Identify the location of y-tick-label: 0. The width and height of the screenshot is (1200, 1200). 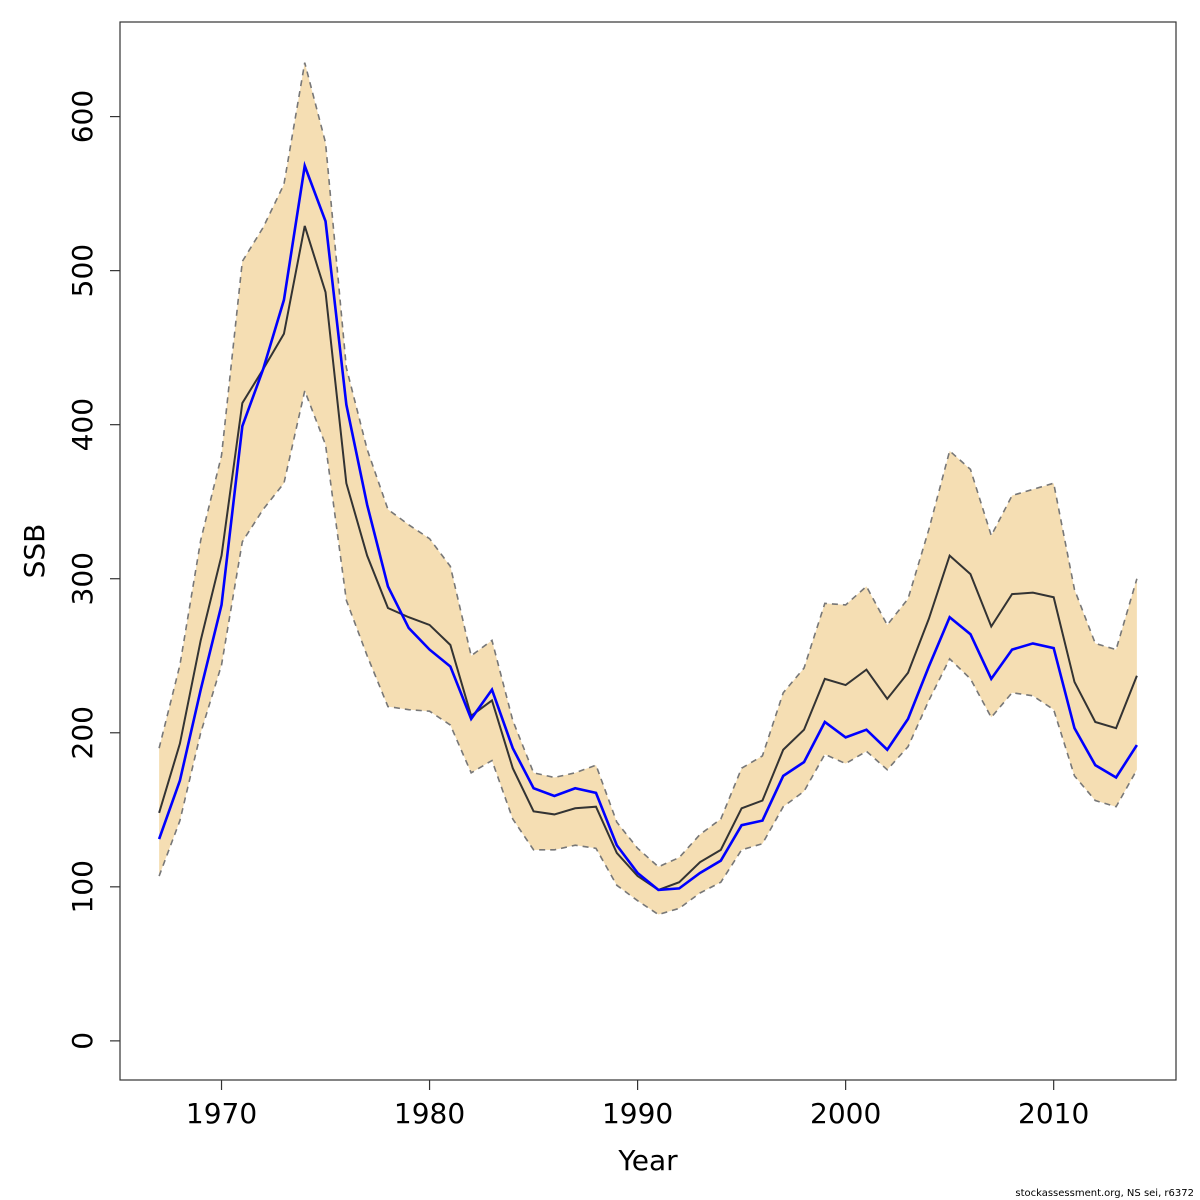
(82, 1041).